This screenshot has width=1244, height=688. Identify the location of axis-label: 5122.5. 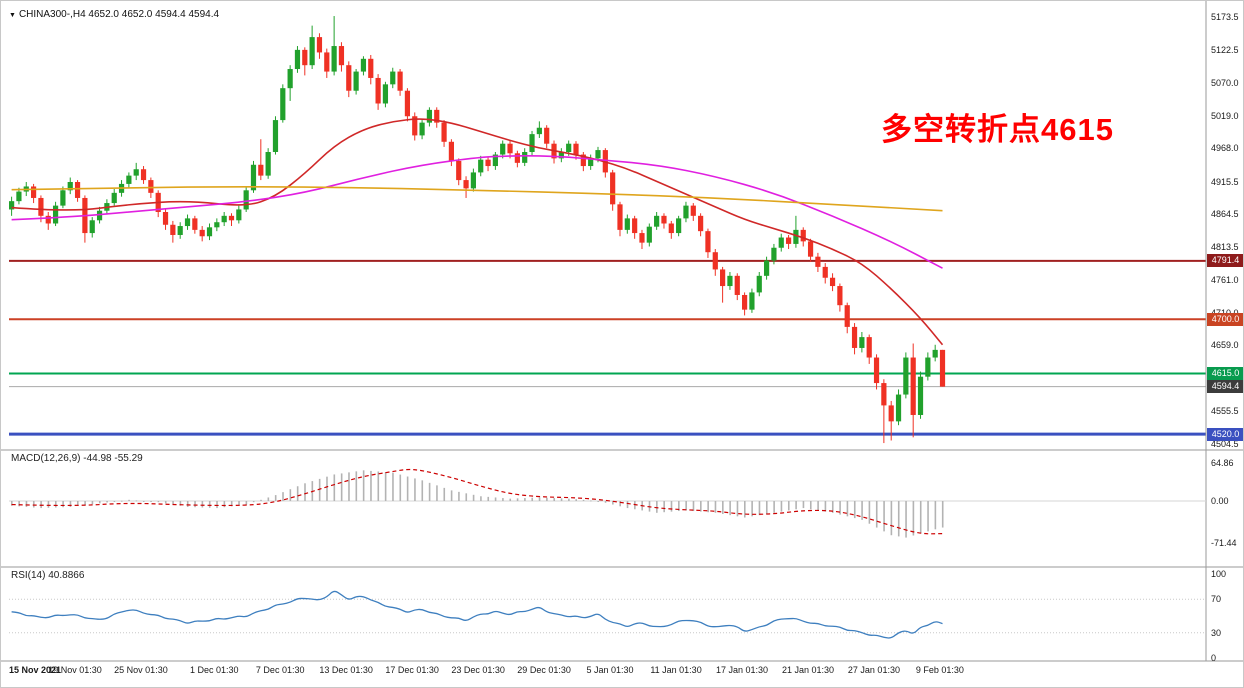
(1225, 49).